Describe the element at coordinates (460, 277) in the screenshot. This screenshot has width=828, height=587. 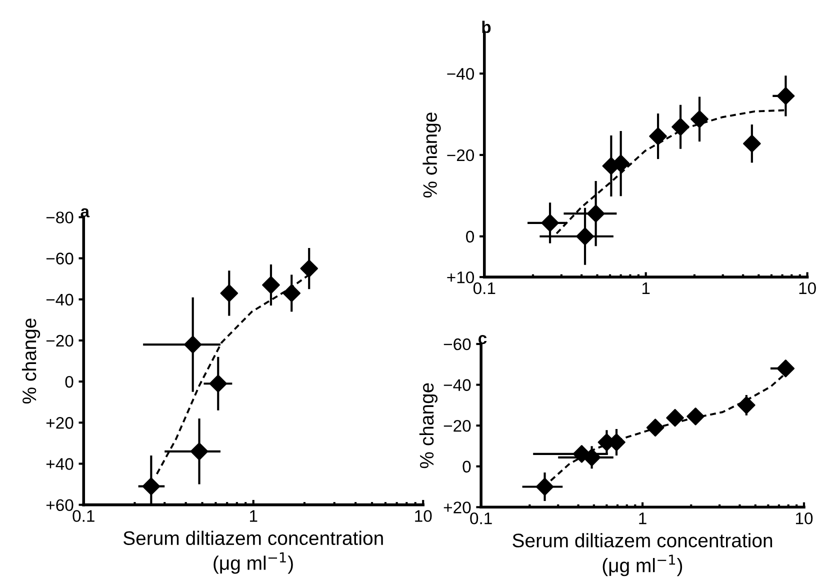
I see `y-tick-label: +10` at that location.